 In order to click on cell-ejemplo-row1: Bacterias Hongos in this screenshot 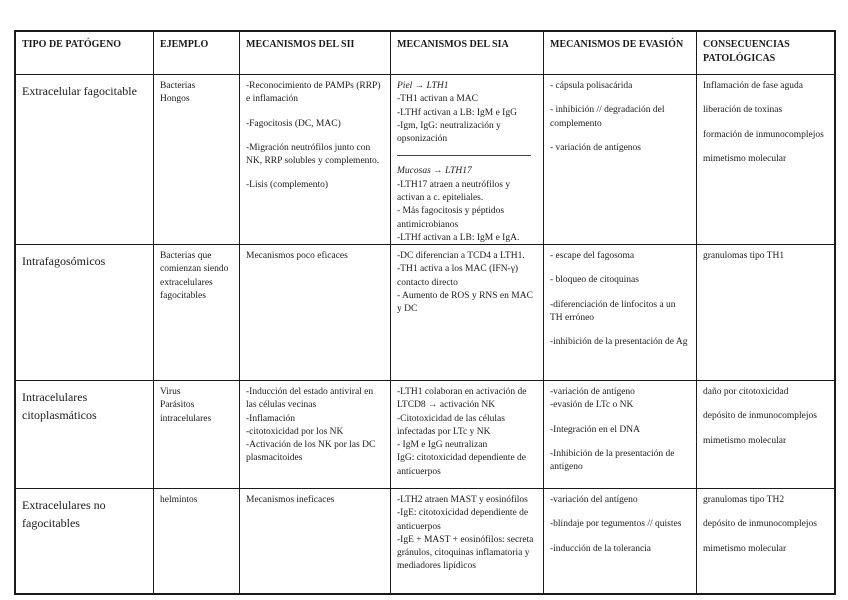, I will do `click(197, 160)`.